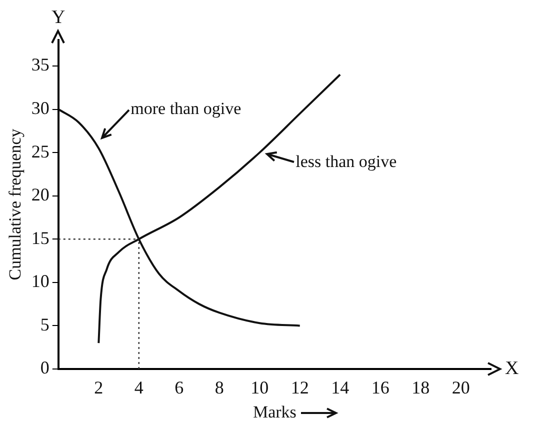  Describe the element at coordinates (512, 368) in the screenshot. I see `text: X` at that location.